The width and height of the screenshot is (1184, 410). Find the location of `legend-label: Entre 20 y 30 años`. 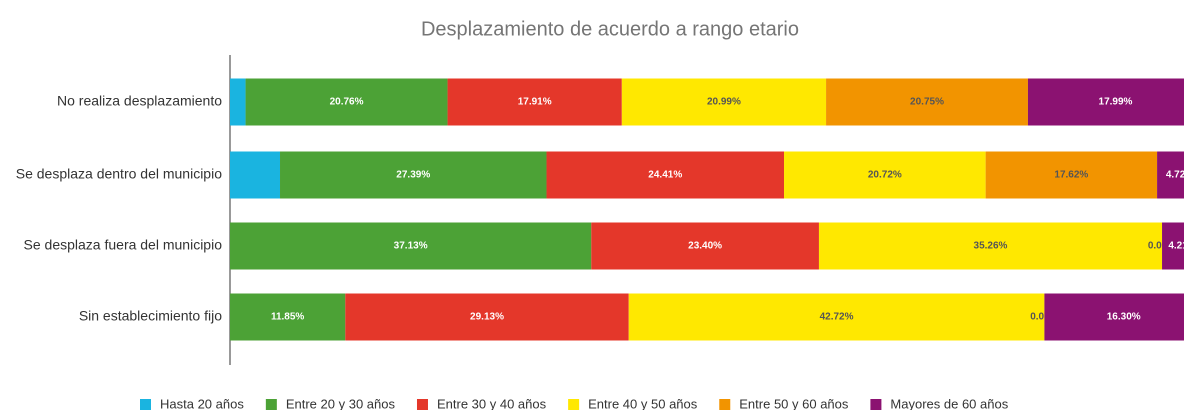

legend-label: Entre 20 y 30 años is located at coordinates (341, 403).